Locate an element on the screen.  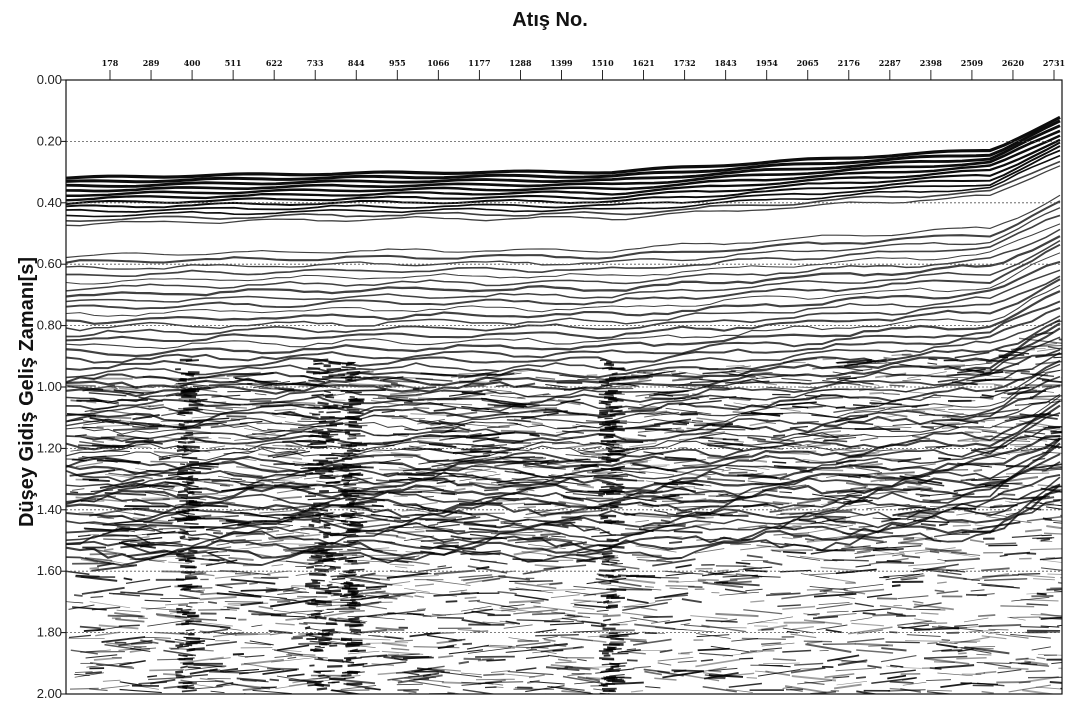
y-tick-label: 1.80 is located at coordinates (49, 632).